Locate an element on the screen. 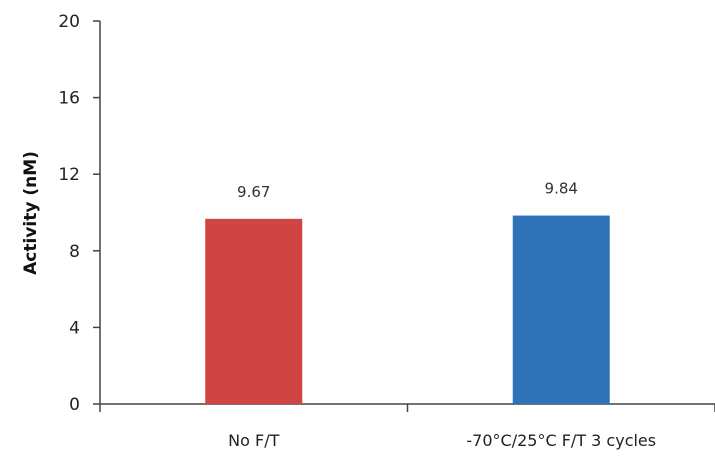  y-tick-label: 4 is located at coordinates (74, 328).